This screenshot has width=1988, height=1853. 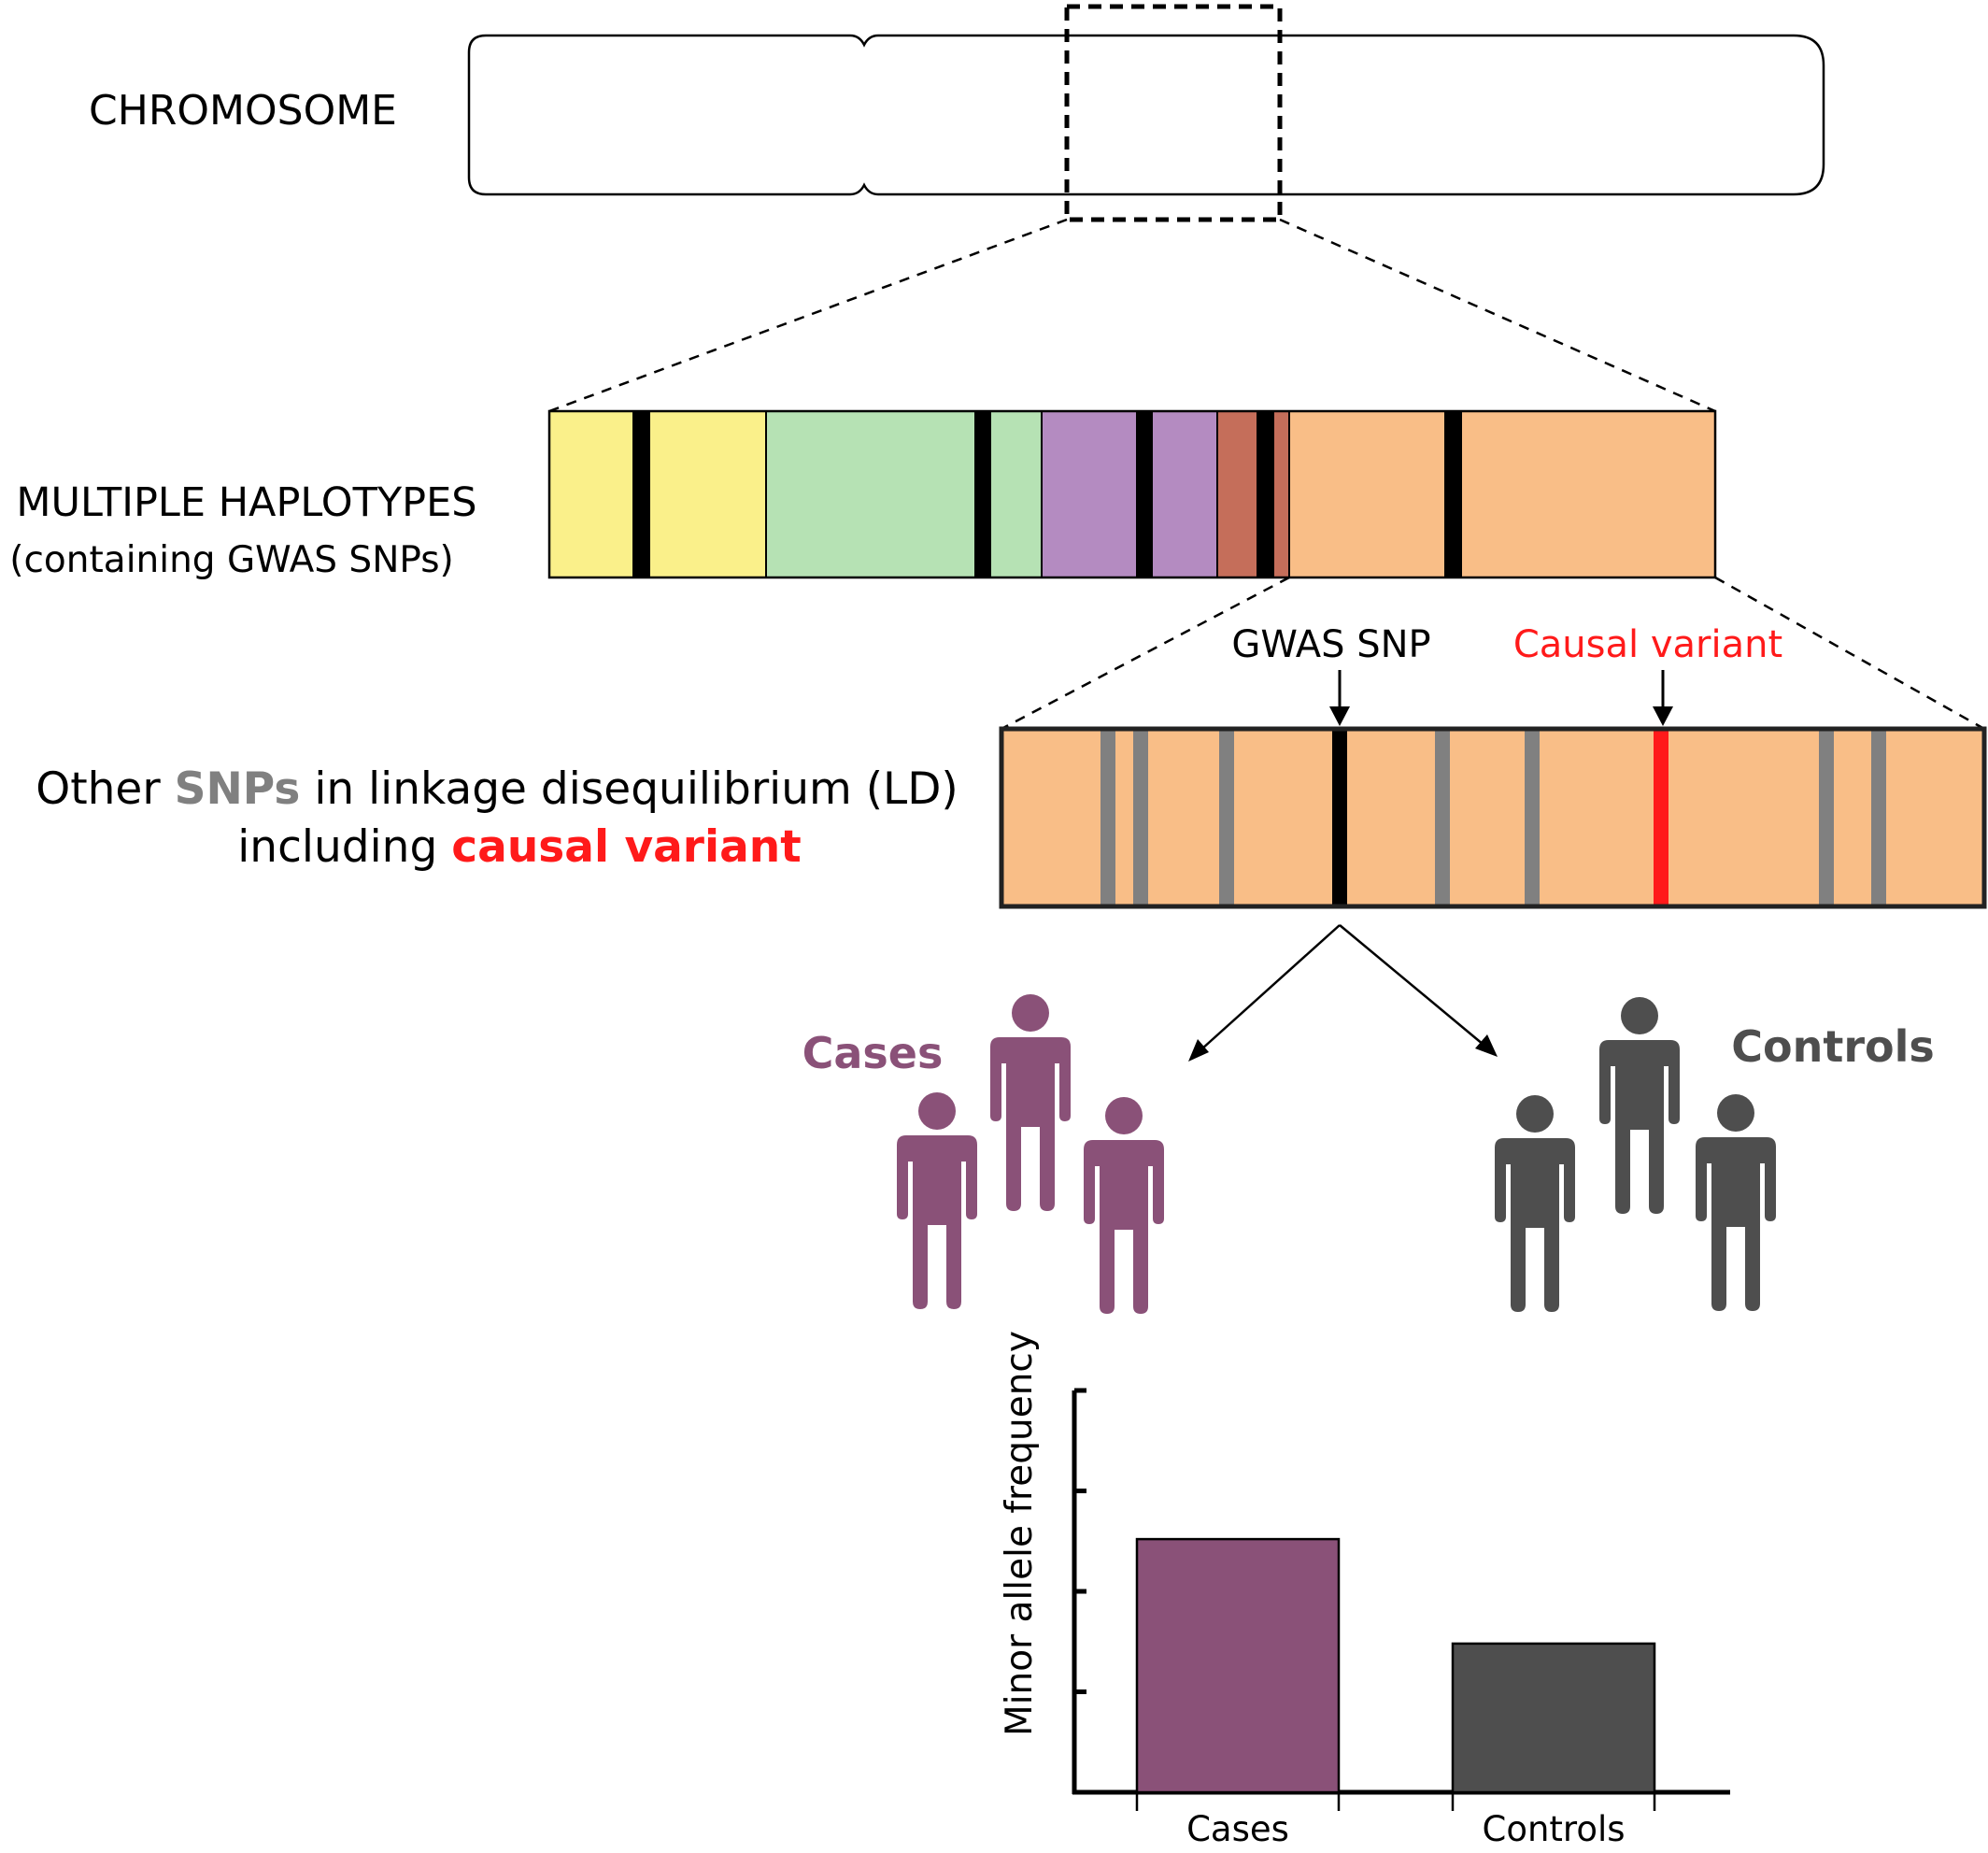 I want to click on bar-controls, so click(x=1553, y=1718).